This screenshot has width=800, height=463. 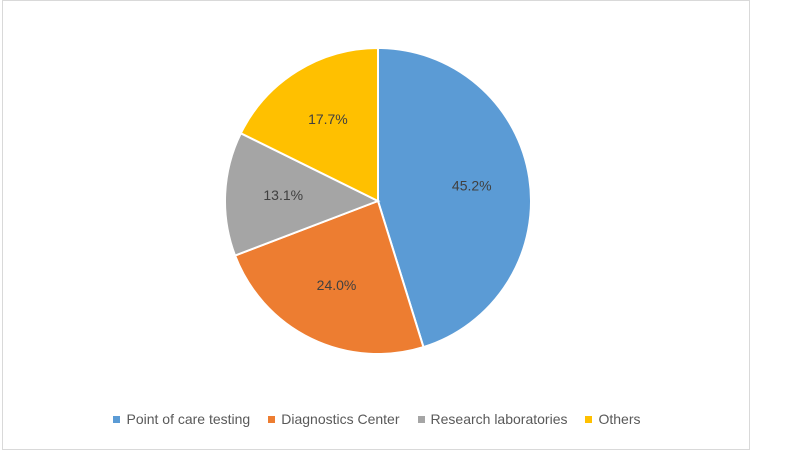 I want to click on legend-label: Others, so click(x=619, y=419).